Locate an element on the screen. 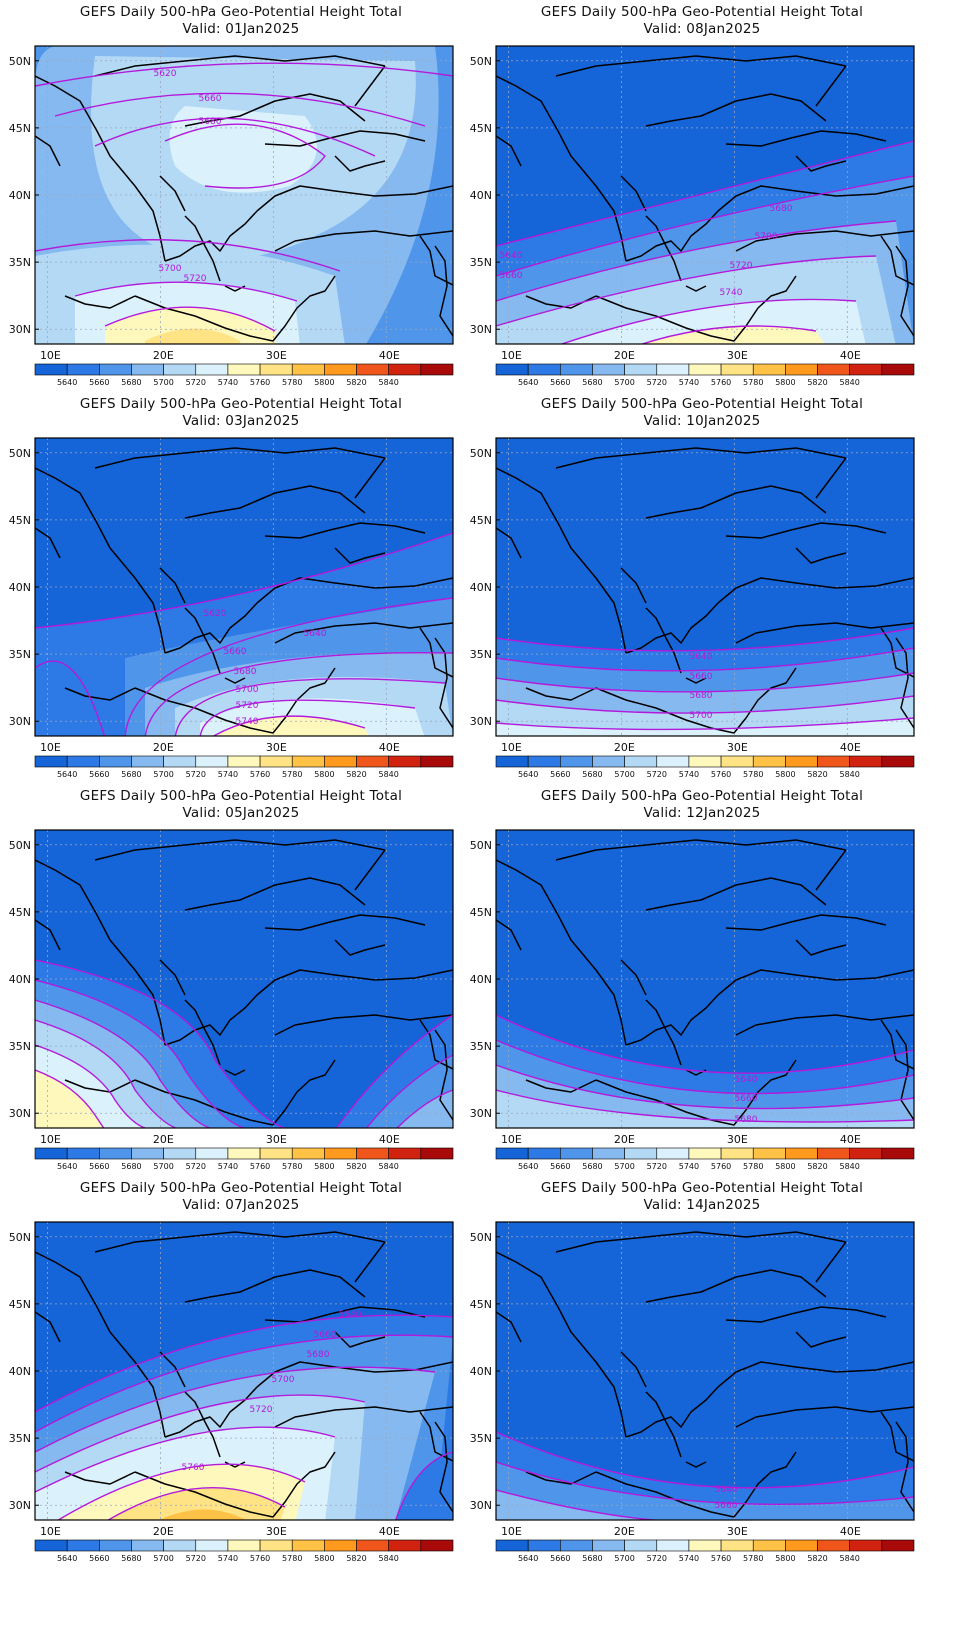  lon-tick-label: 40E is located at coordinates (850, 1139).